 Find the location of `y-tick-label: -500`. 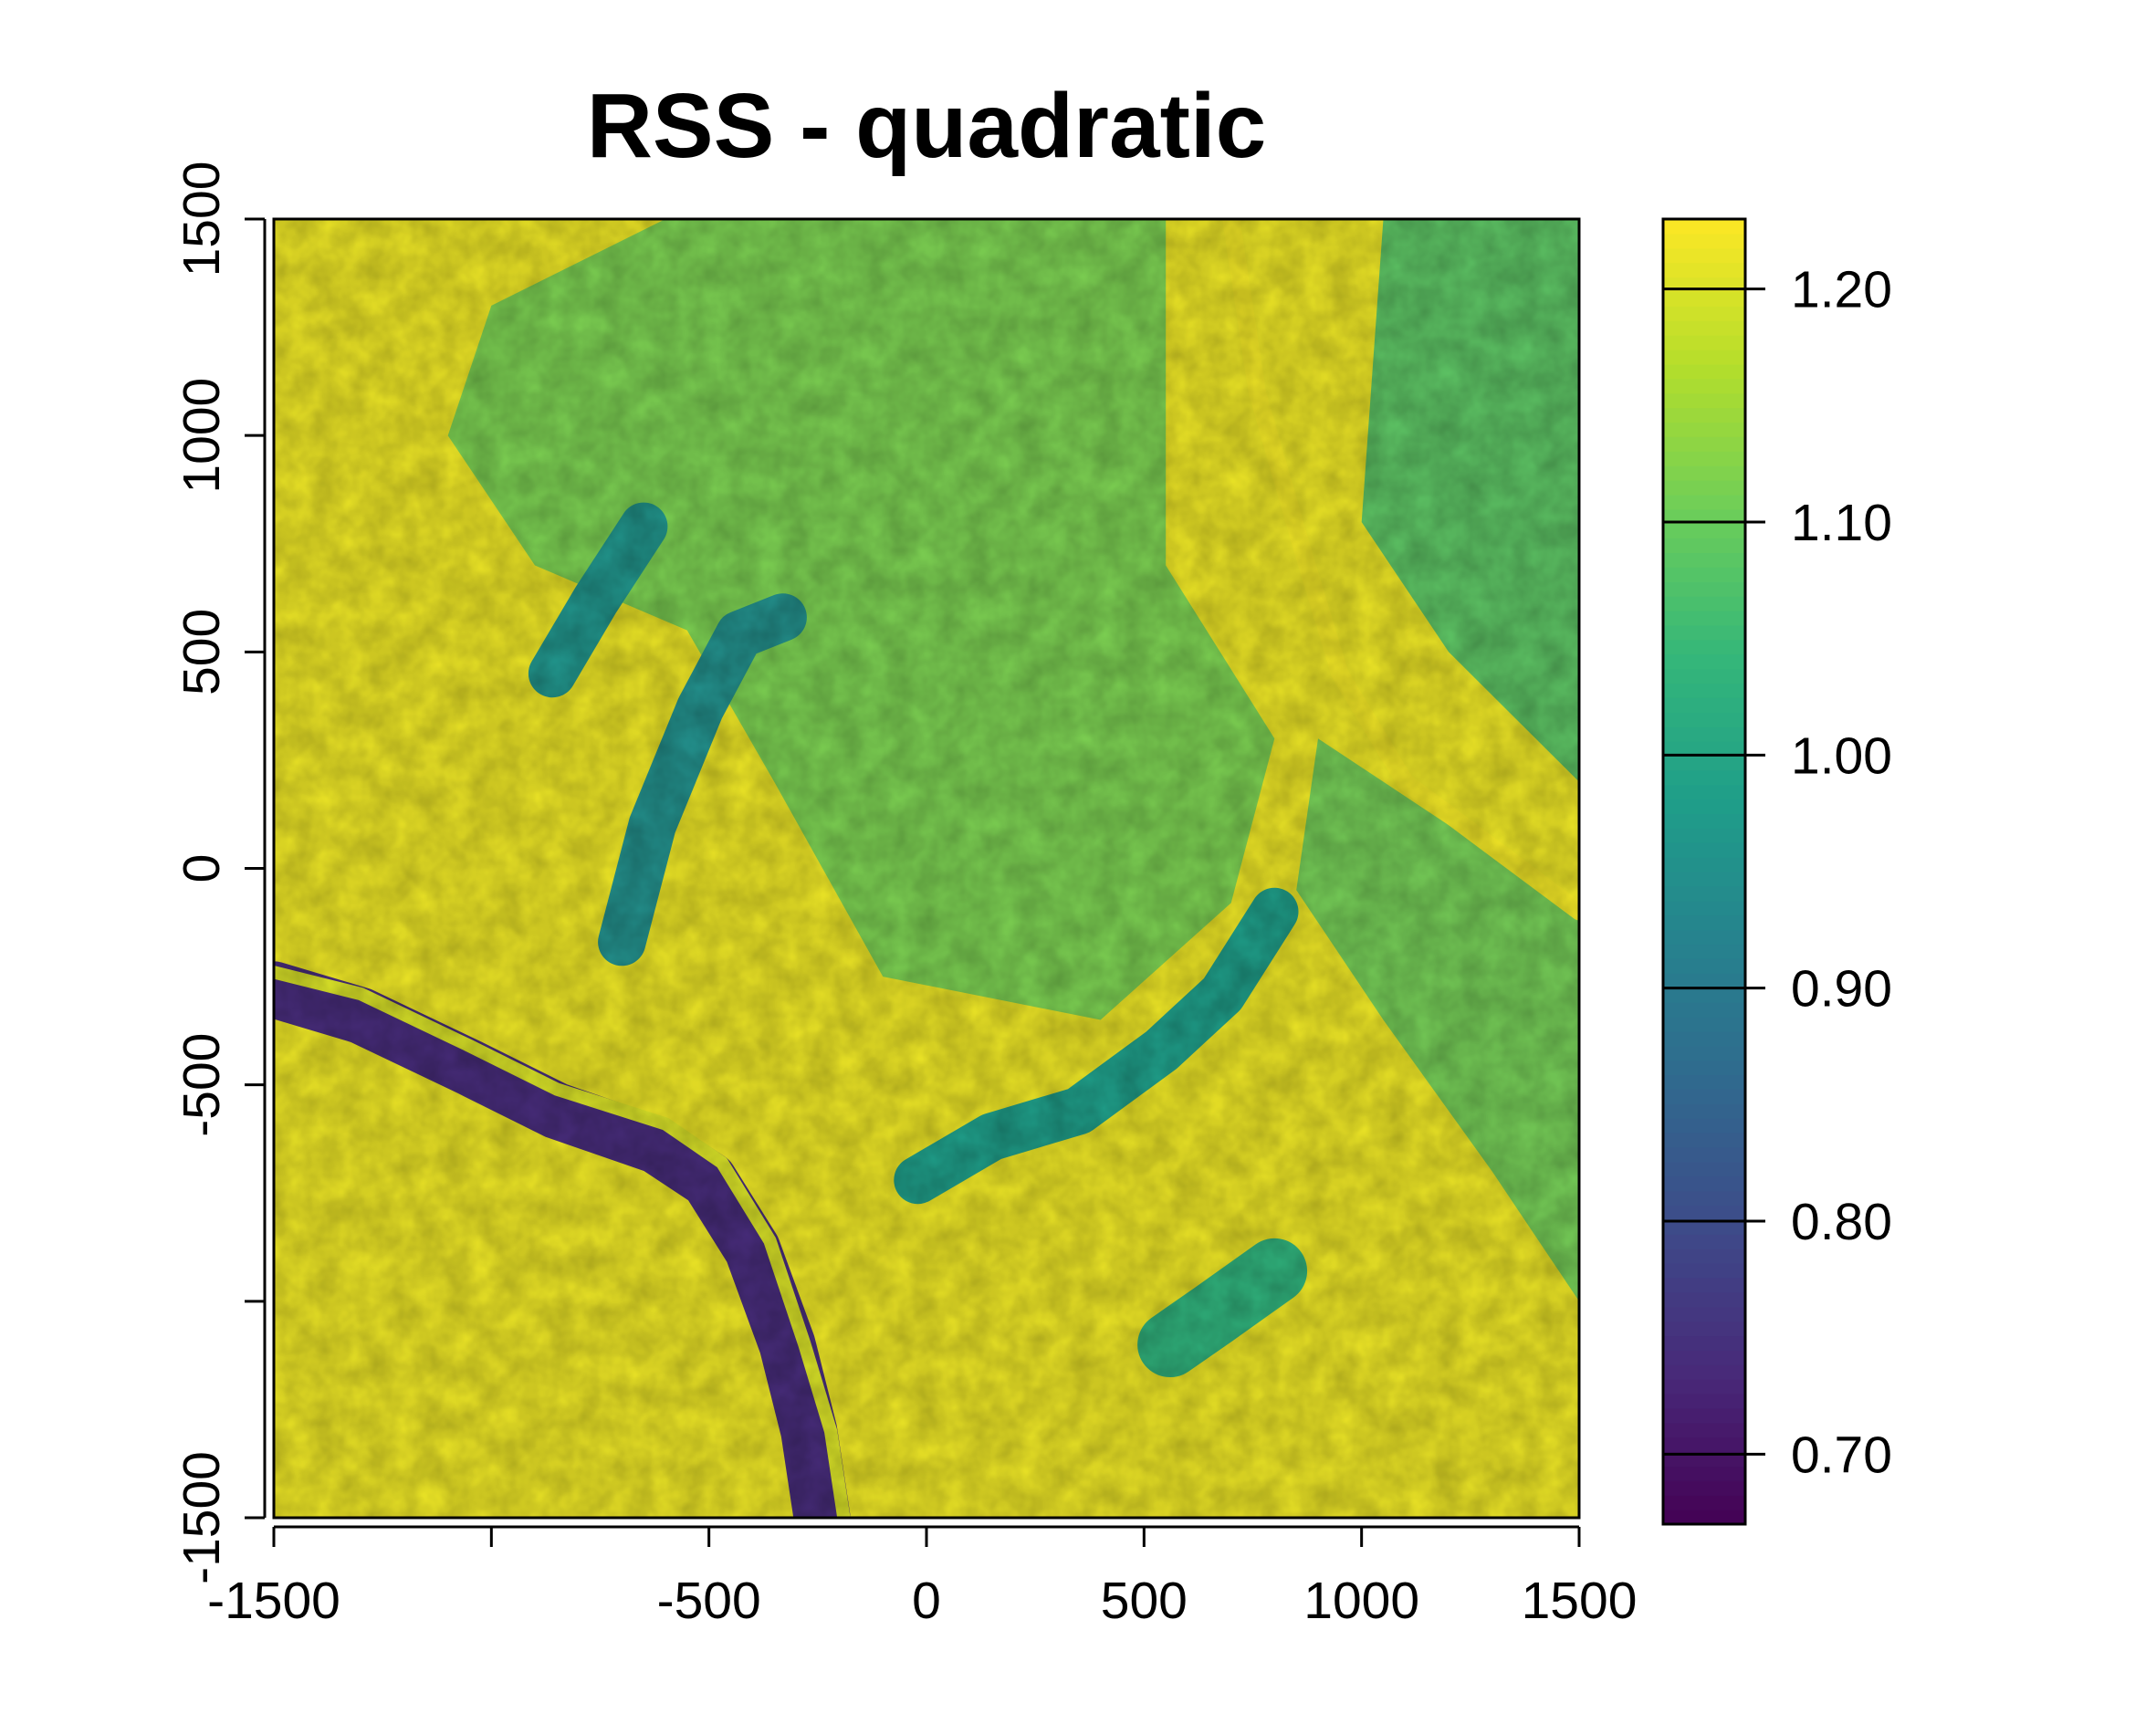

y-tick-label: -500 is located at coordinates (202, 1085).